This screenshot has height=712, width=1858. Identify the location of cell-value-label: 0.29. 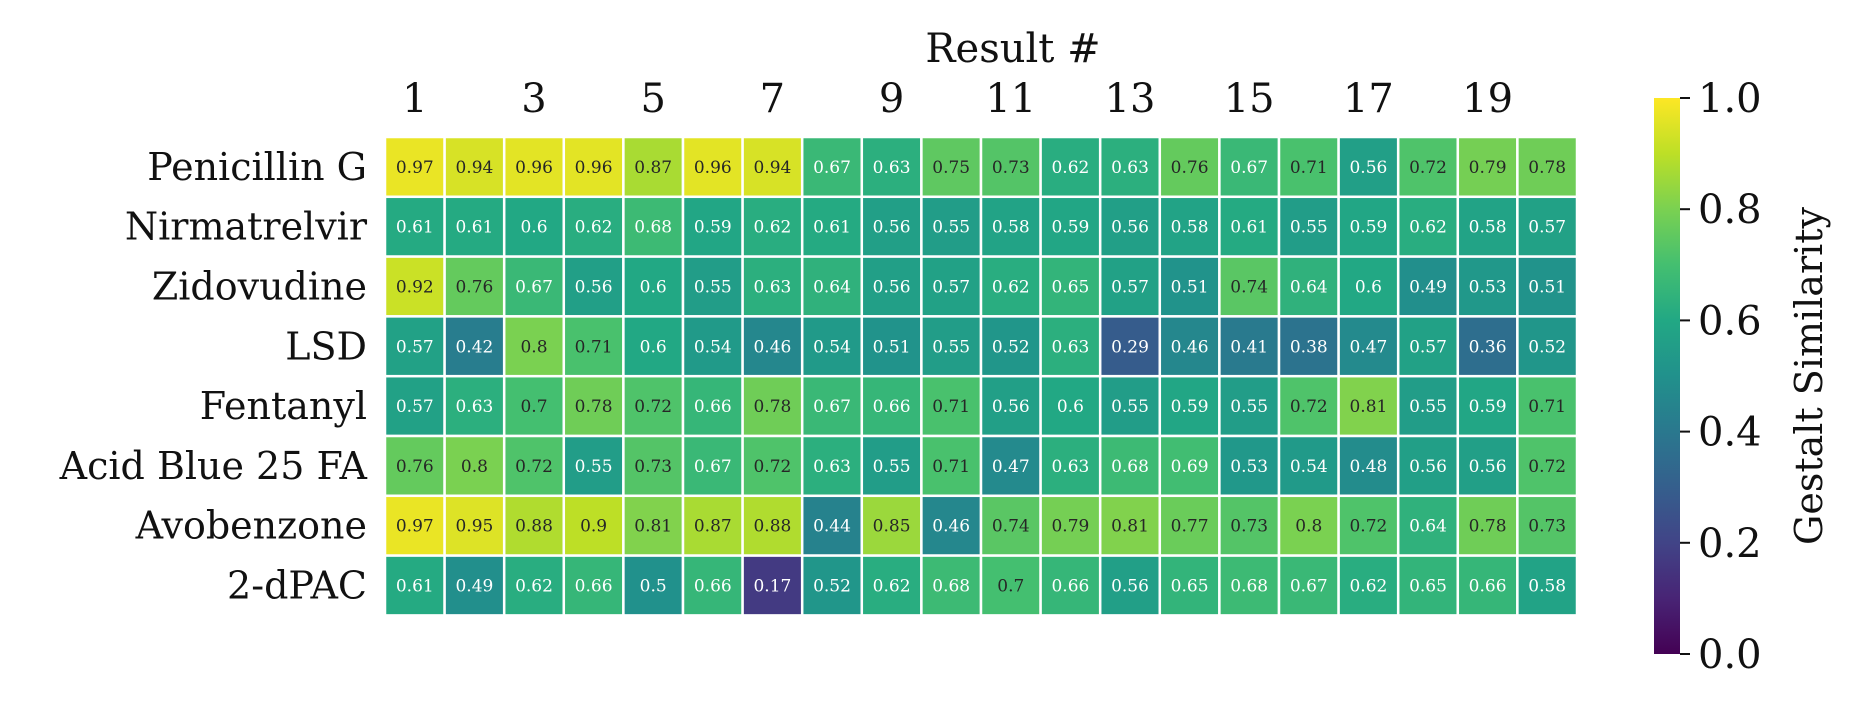
(1130, 347).